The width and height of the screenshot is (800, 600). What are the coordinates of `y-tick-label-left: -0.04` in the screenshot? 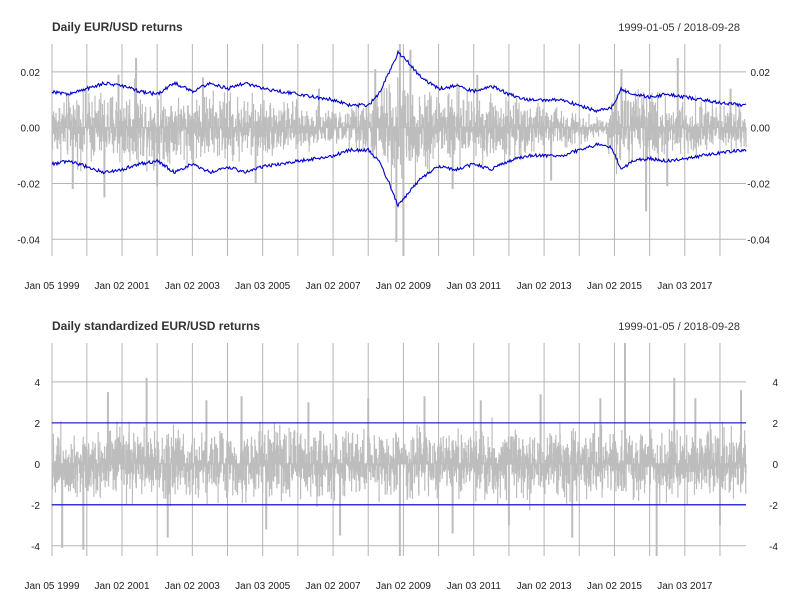 It's located at (28, 240).